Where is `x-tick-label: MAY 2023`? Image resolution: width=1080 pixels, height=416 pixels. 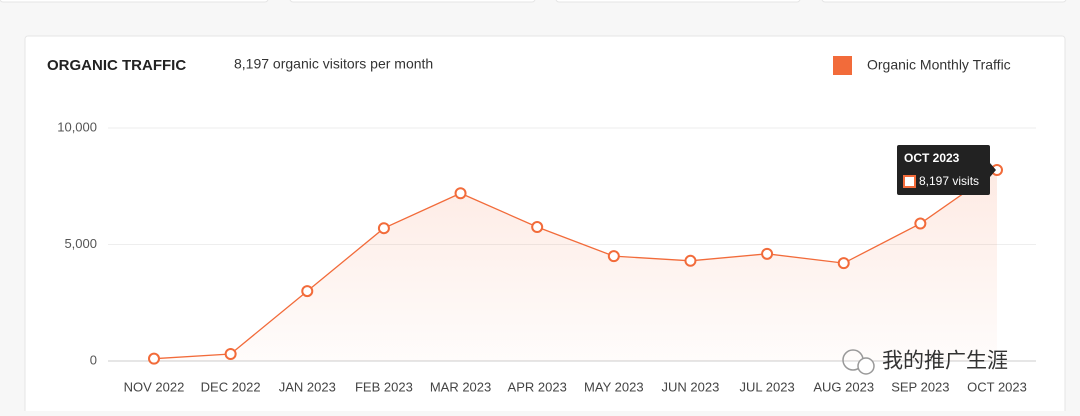 x-tick-label: MAY 2023 is located at coordinates (614, 386).